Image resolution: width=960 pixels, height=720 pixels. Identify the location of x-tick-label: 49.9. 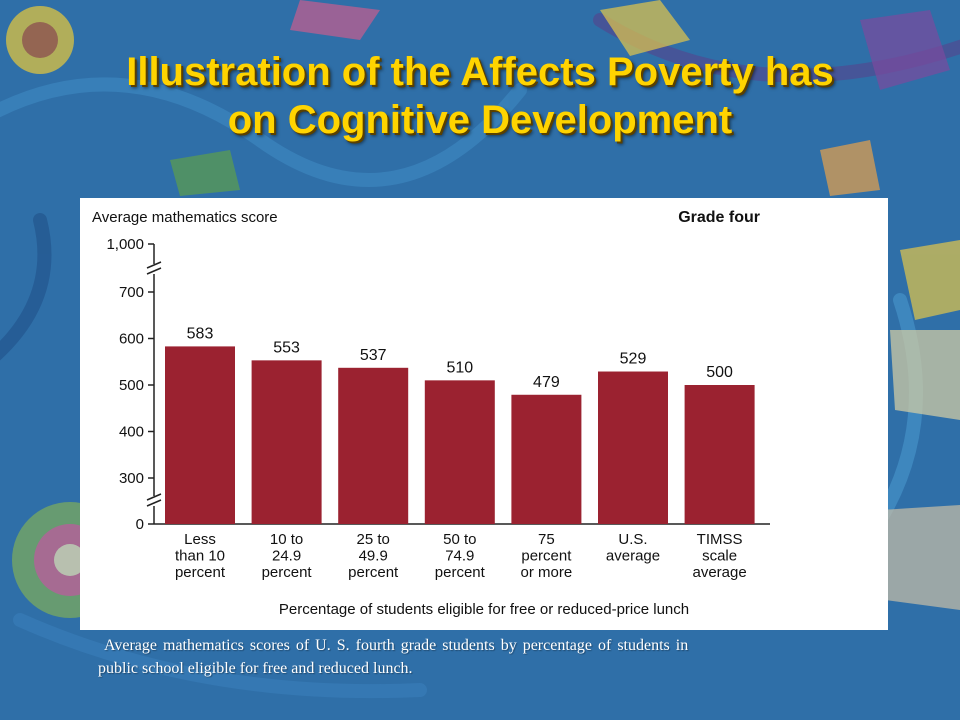
(373, 556).